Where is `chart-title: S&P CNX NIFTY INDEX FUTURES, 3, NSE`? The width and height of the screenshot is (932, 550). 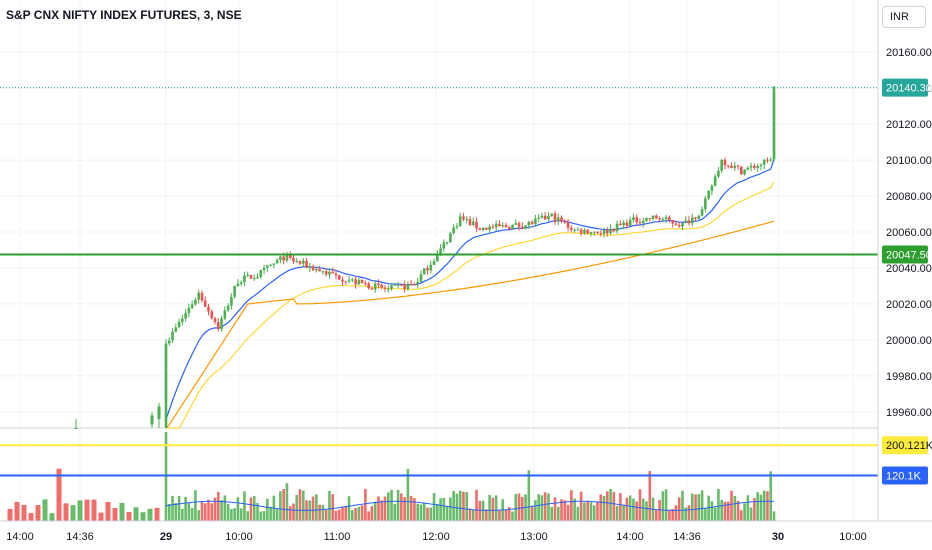 chart-title: S&P CNX NIFTY INDEX FUTURES, 3, NSE is located at coordinates (124, 15).